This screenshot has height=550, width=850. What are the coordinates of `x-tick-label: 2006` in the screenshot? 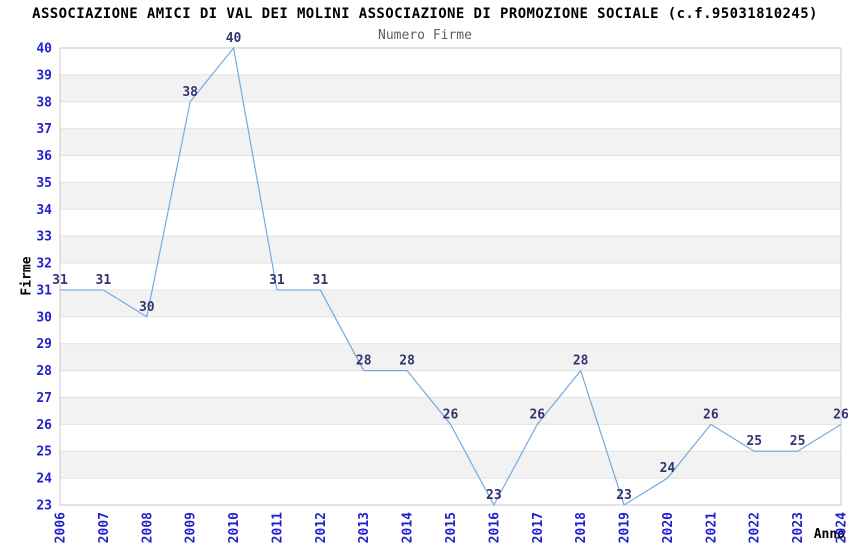 It's located at (61, 527).